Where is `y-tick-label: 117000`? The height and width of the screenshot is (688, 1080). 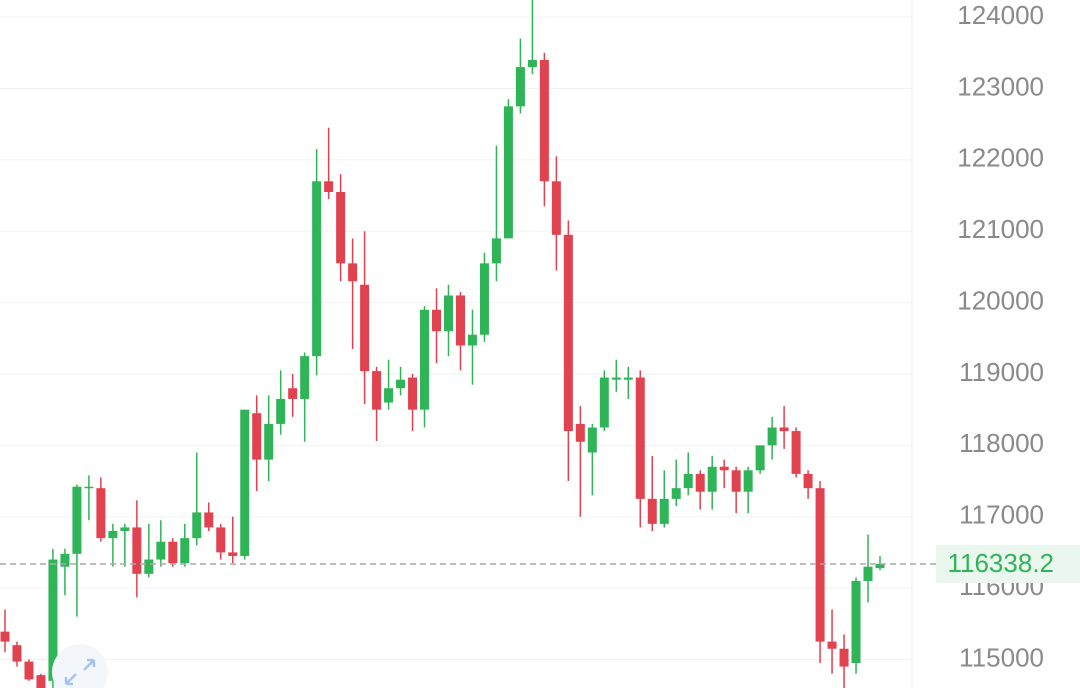
y-tick-label: 117000 is located at coordinates (1001, 515).